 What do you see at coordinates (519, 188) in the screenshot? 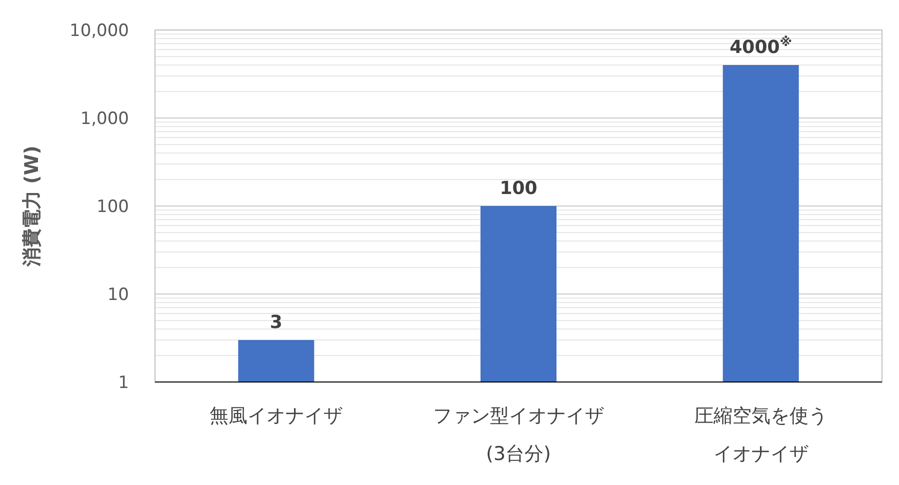
I see `data-label: 100` at bounding box center [519, 188].